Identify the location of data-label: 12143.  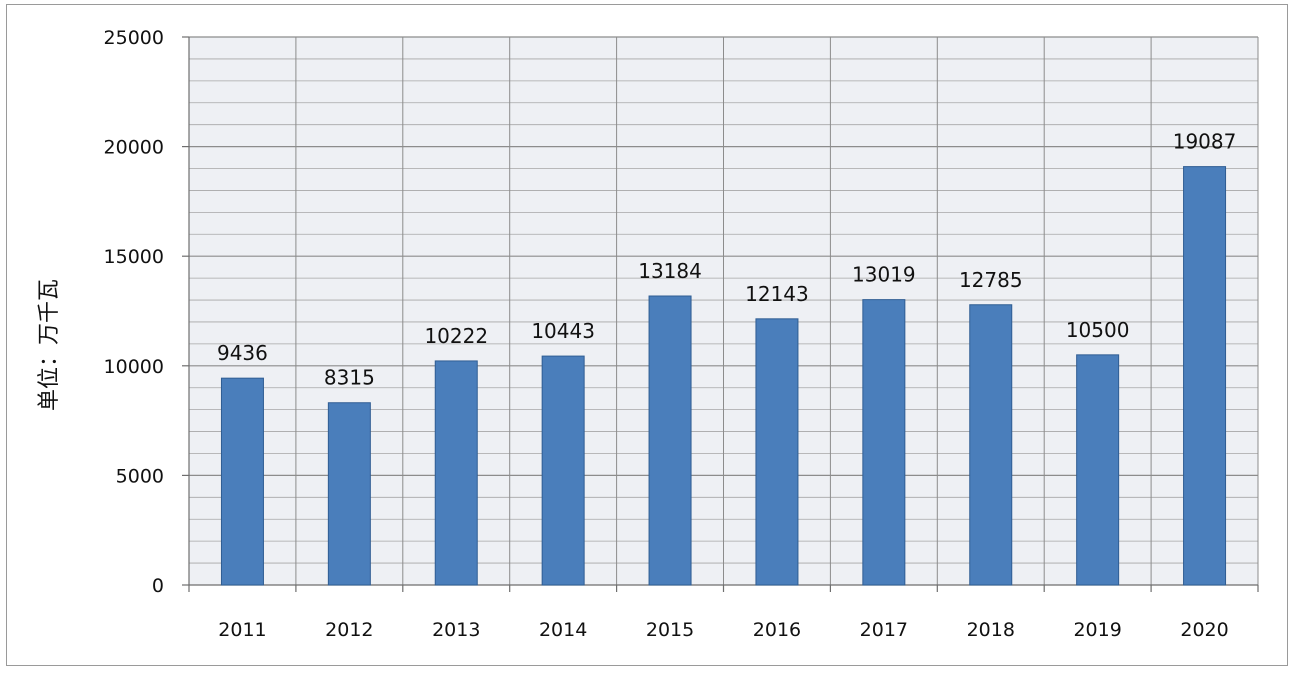
(777, 294).